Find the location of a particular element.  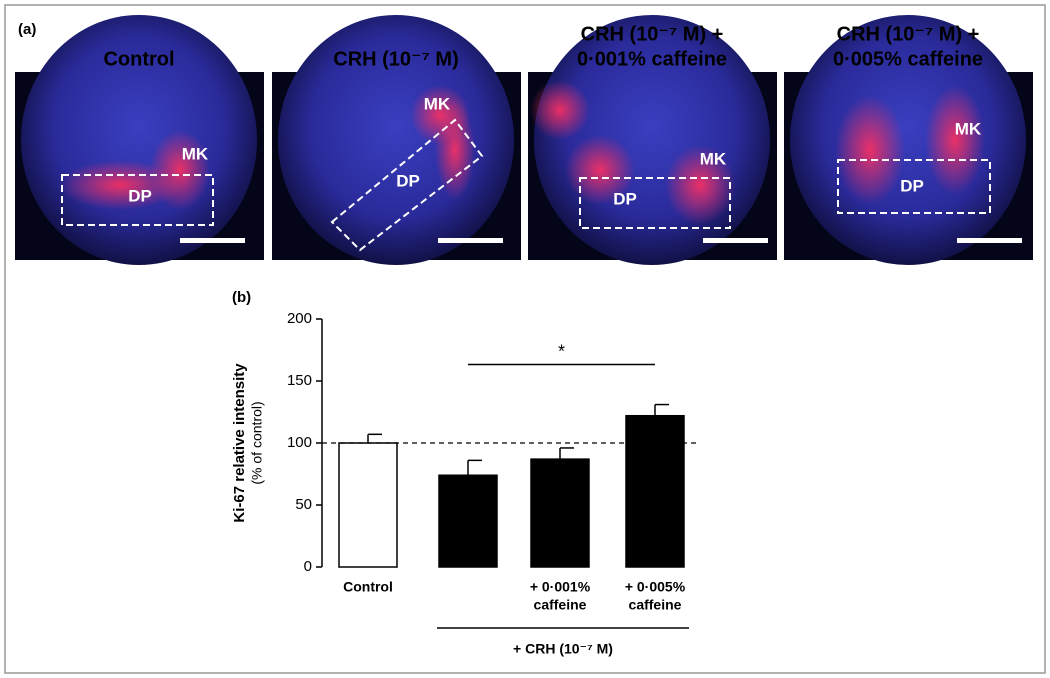

panel-label: (a) is located at coordinates (27, 29).